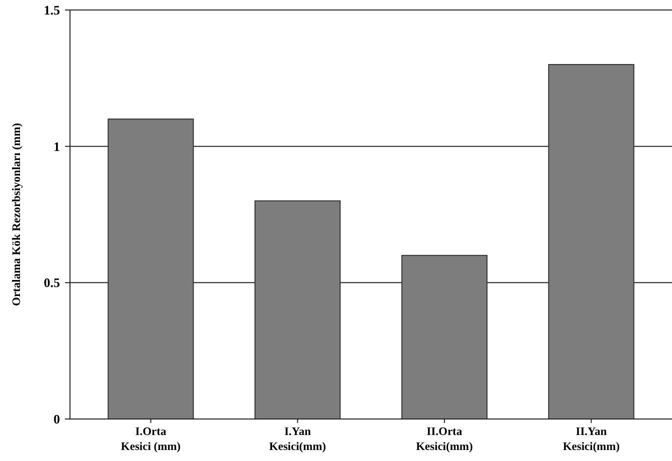 The width and height of the screenshot is (672, 461). Describe the element at coordinates (17, 214) in the screenshot. I see `y-axis-title: Ortalama Kök Rezorbsiyonları (mm)` at that location.